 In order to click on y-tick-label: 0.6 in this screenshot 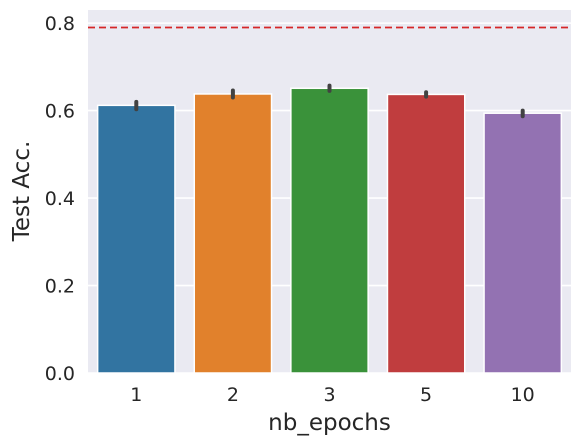, I will do `click(60, 112)`.